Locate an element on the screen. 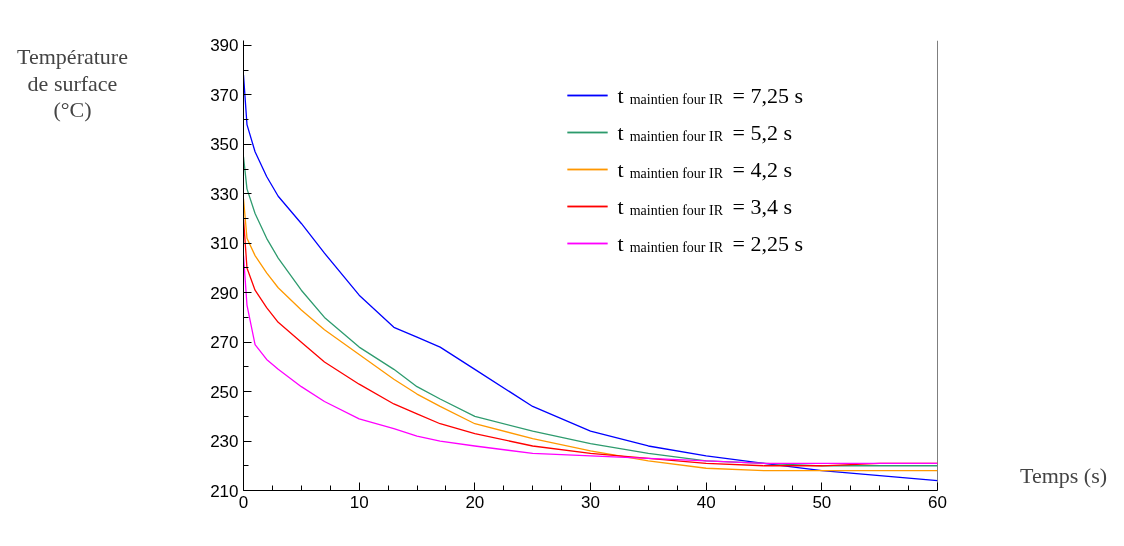 Image resolution: width=1124 pixels, height=546 pixels. x-axis-title: Temps (s) is located at coordinates (1063, 476).